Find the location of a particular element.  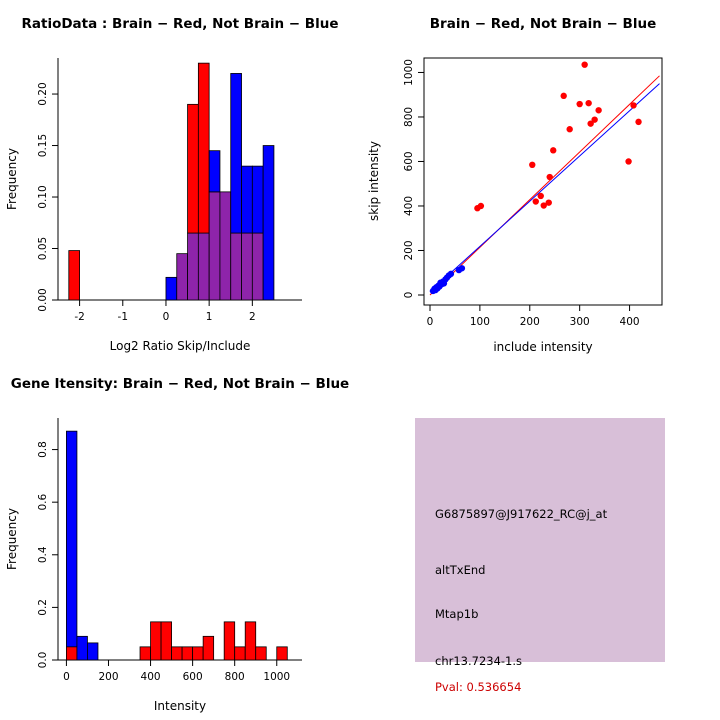

gene-y-axis-label: Frequency is located at coordinates (12, 539).